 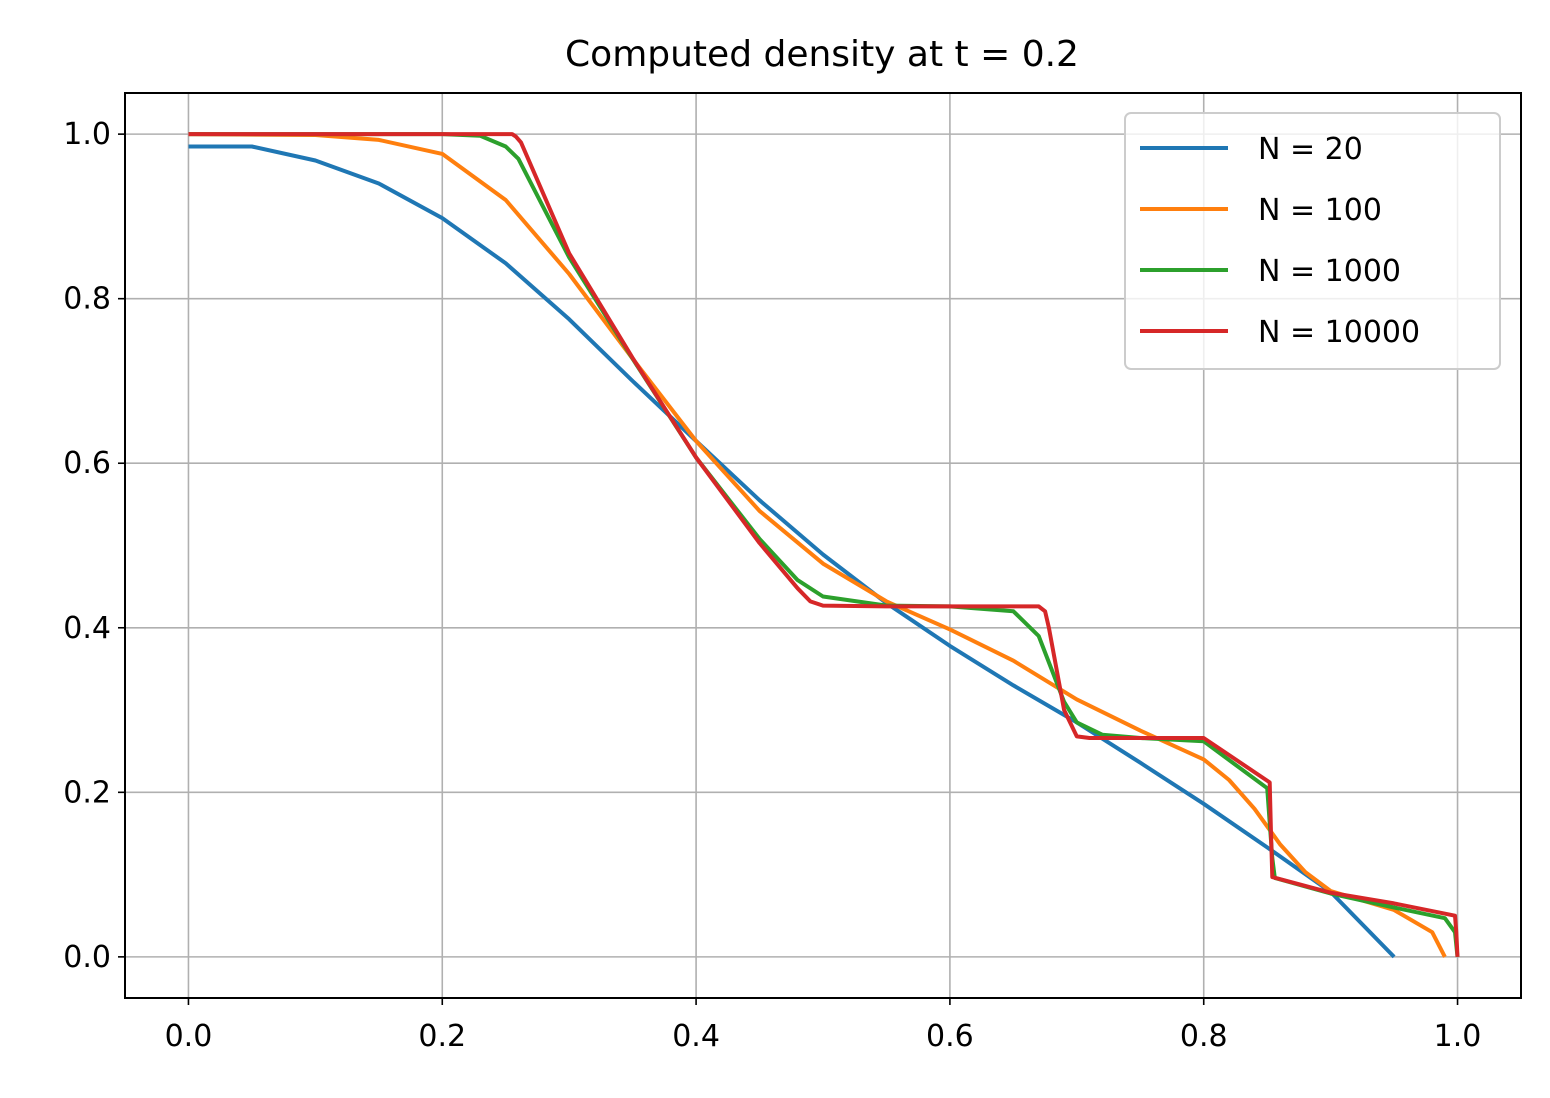 What do you see at coordinates (442, 1036) in the screenshot?
I see `x-tick-label: 0.2` at bounding box center [442, 1036].